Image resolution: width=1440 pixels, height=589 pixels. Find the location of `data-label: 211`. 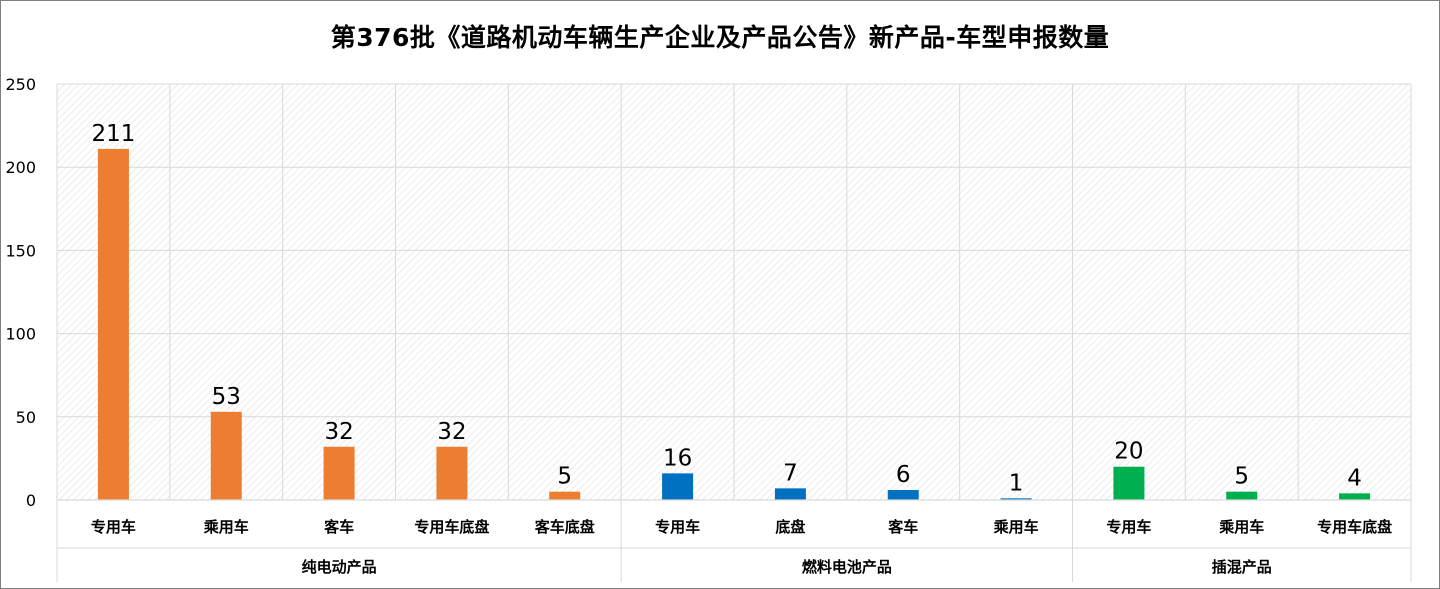

data-label: 211 is located at coordinates (113, 134).